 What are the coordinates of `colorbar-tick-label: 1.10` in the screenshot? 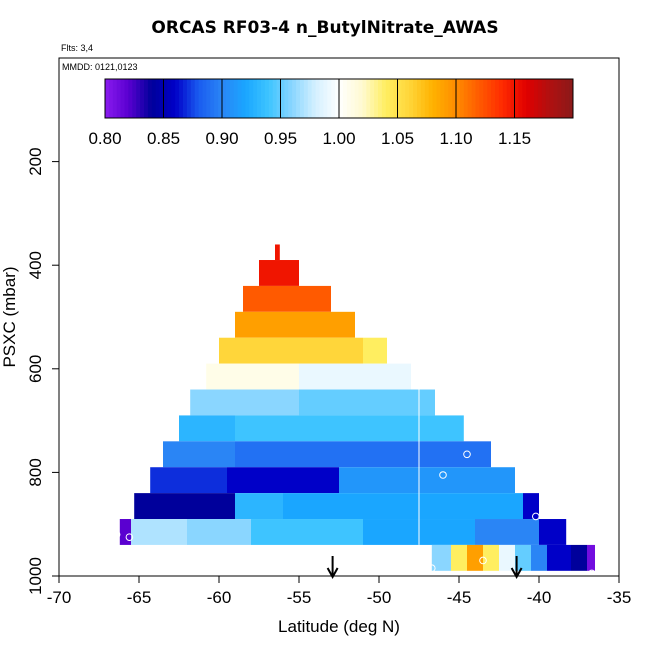 It's located at (455, 138).